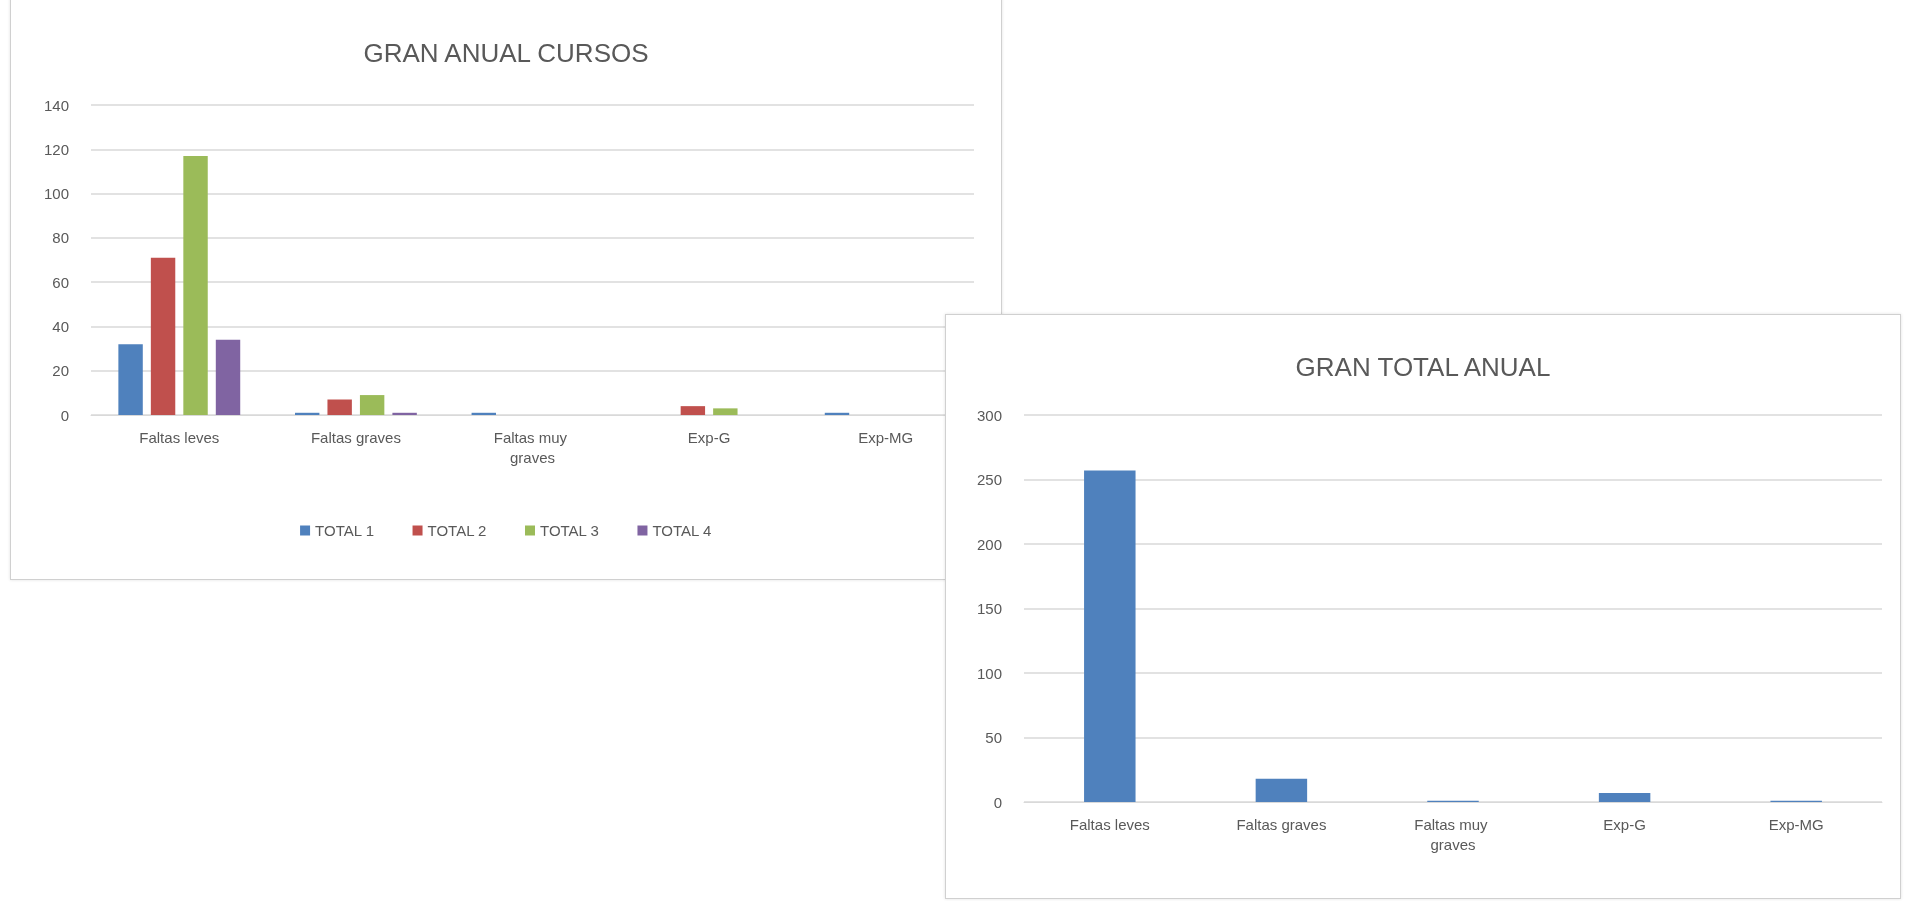 The width and height of the screenshot is (1911, 901). Describe the element at coordinates (56, 105) in the screenshot. I see `y-tick-label: 140` at that location.